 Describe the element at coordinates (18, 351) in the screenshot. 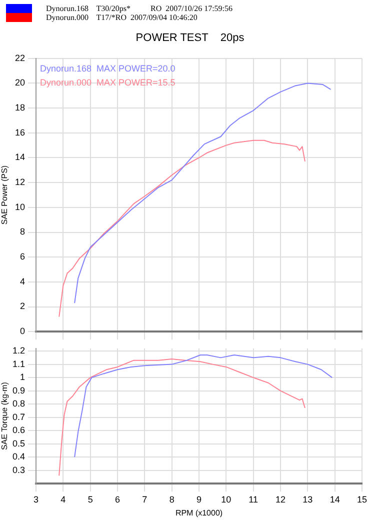

I see `y-tick-label: 1.2` at that location.